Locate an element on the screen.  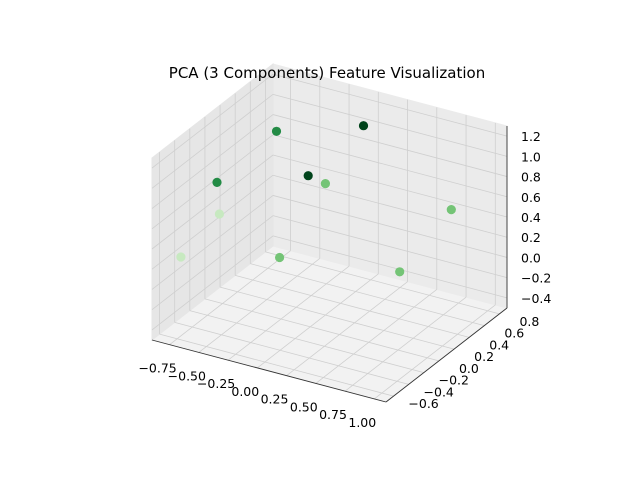
x-tick-label: 0.25 is located at coordinates (275, 399).